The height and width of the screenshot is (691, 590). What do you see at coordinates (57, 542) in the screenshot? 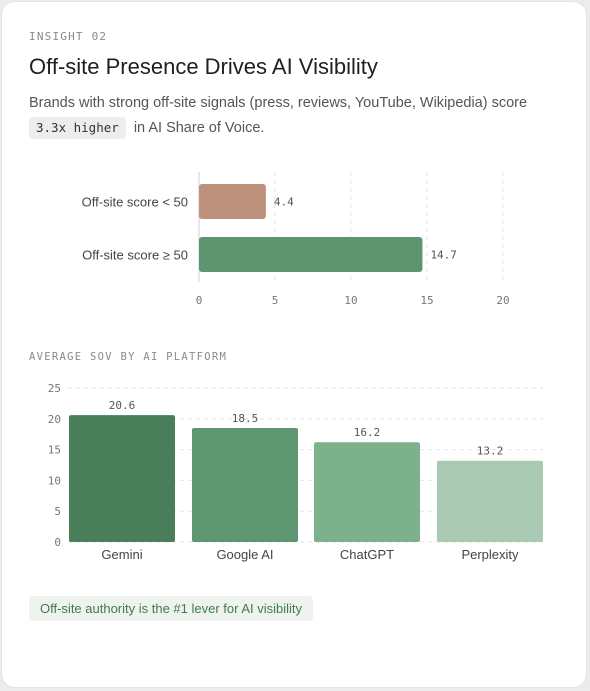
I see `v-tick-label: 0` at bounding box center [57, 542].